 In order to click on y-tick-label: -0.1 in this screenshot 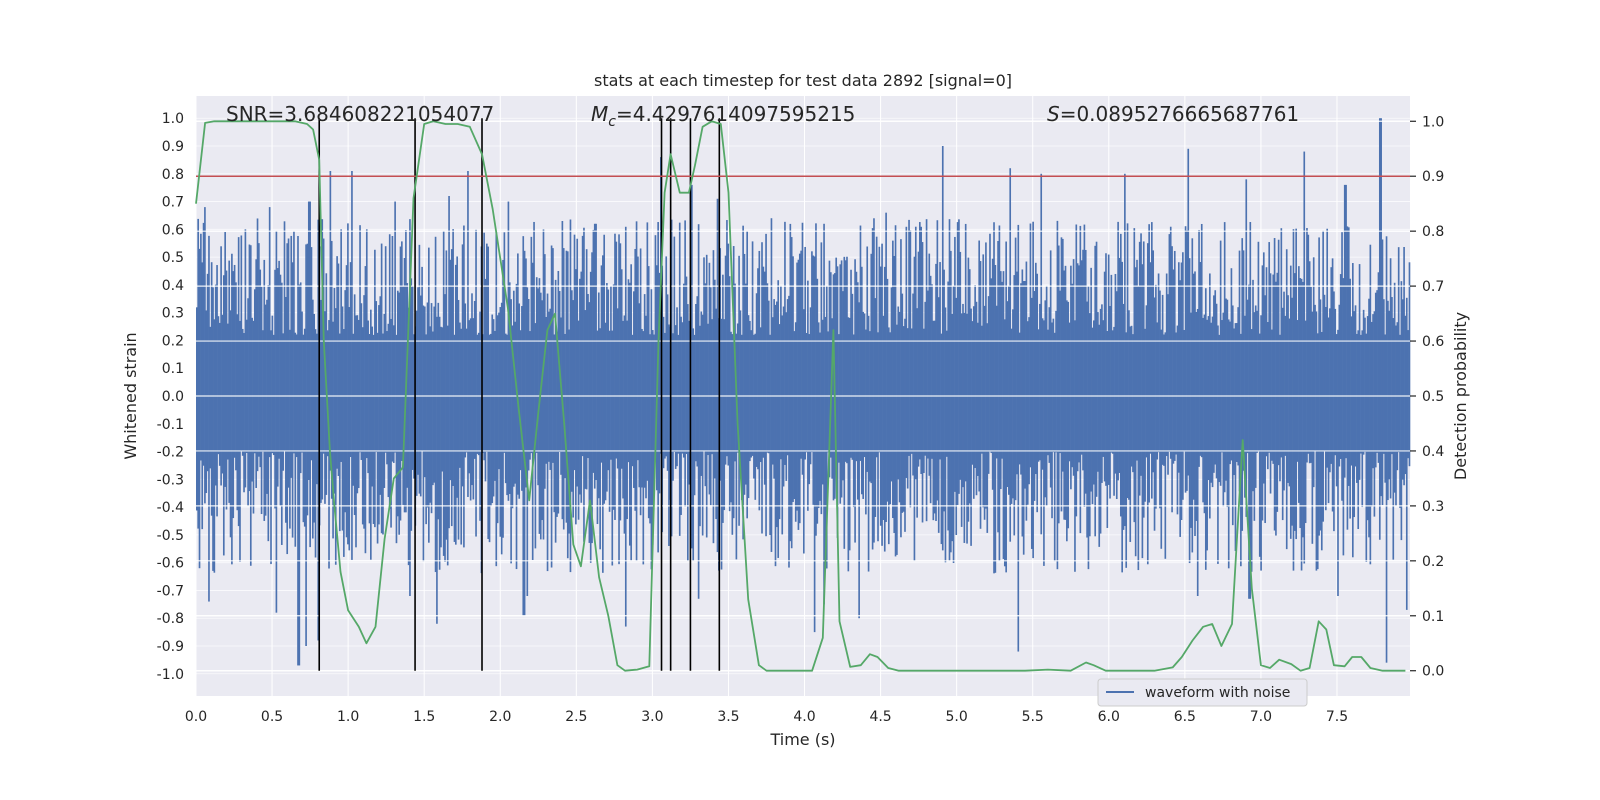, I will do `click(170, 425)`.